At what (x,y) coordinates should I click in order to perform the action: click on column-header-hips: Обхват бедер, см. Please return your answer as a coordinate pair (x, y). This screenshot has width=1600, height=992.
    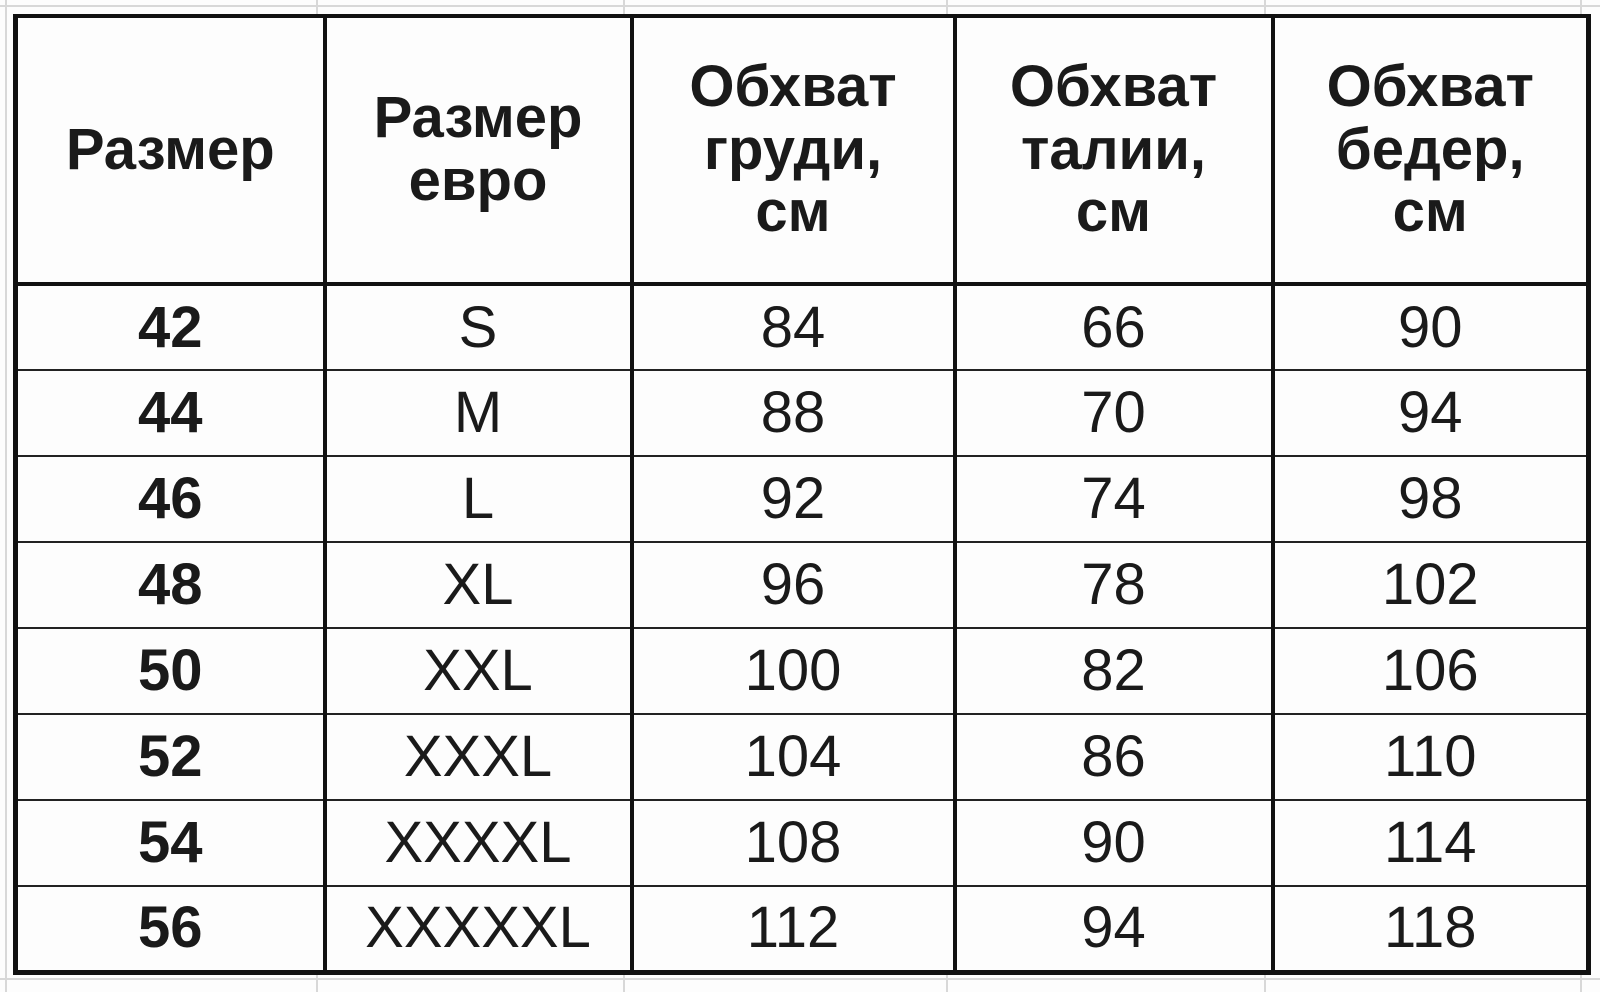
    Looking at the image, I should click on (1430, 150).